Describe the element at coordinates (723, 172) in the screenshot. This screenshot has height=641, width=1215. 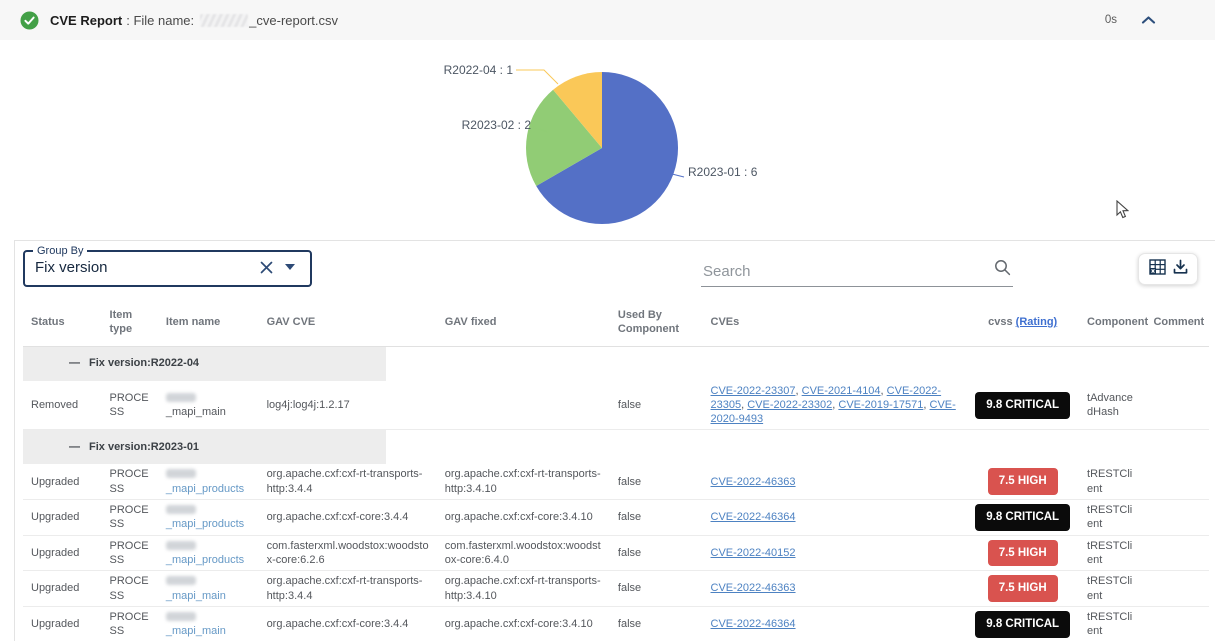
I see `pie-label: R2023-01 : 6` at that location.